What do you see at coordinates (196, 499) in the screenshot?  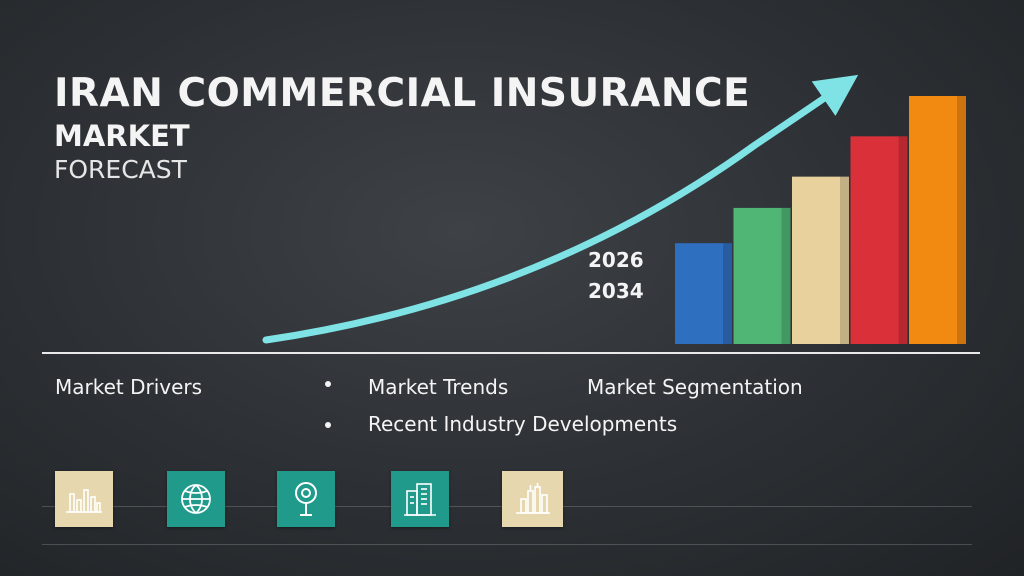 I see `globe-icon` at bounding box center [196, 499].